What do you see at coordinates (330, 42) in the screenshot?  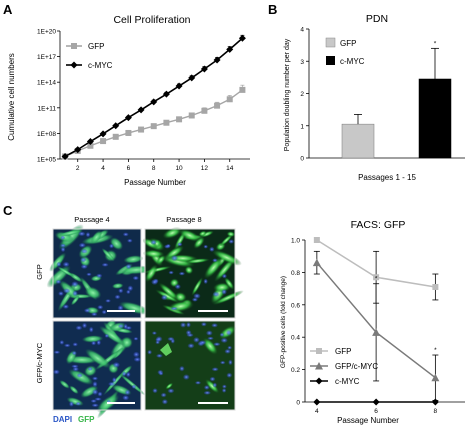 I see `legend-gfp-swatch` at bounding box center [330, 42].